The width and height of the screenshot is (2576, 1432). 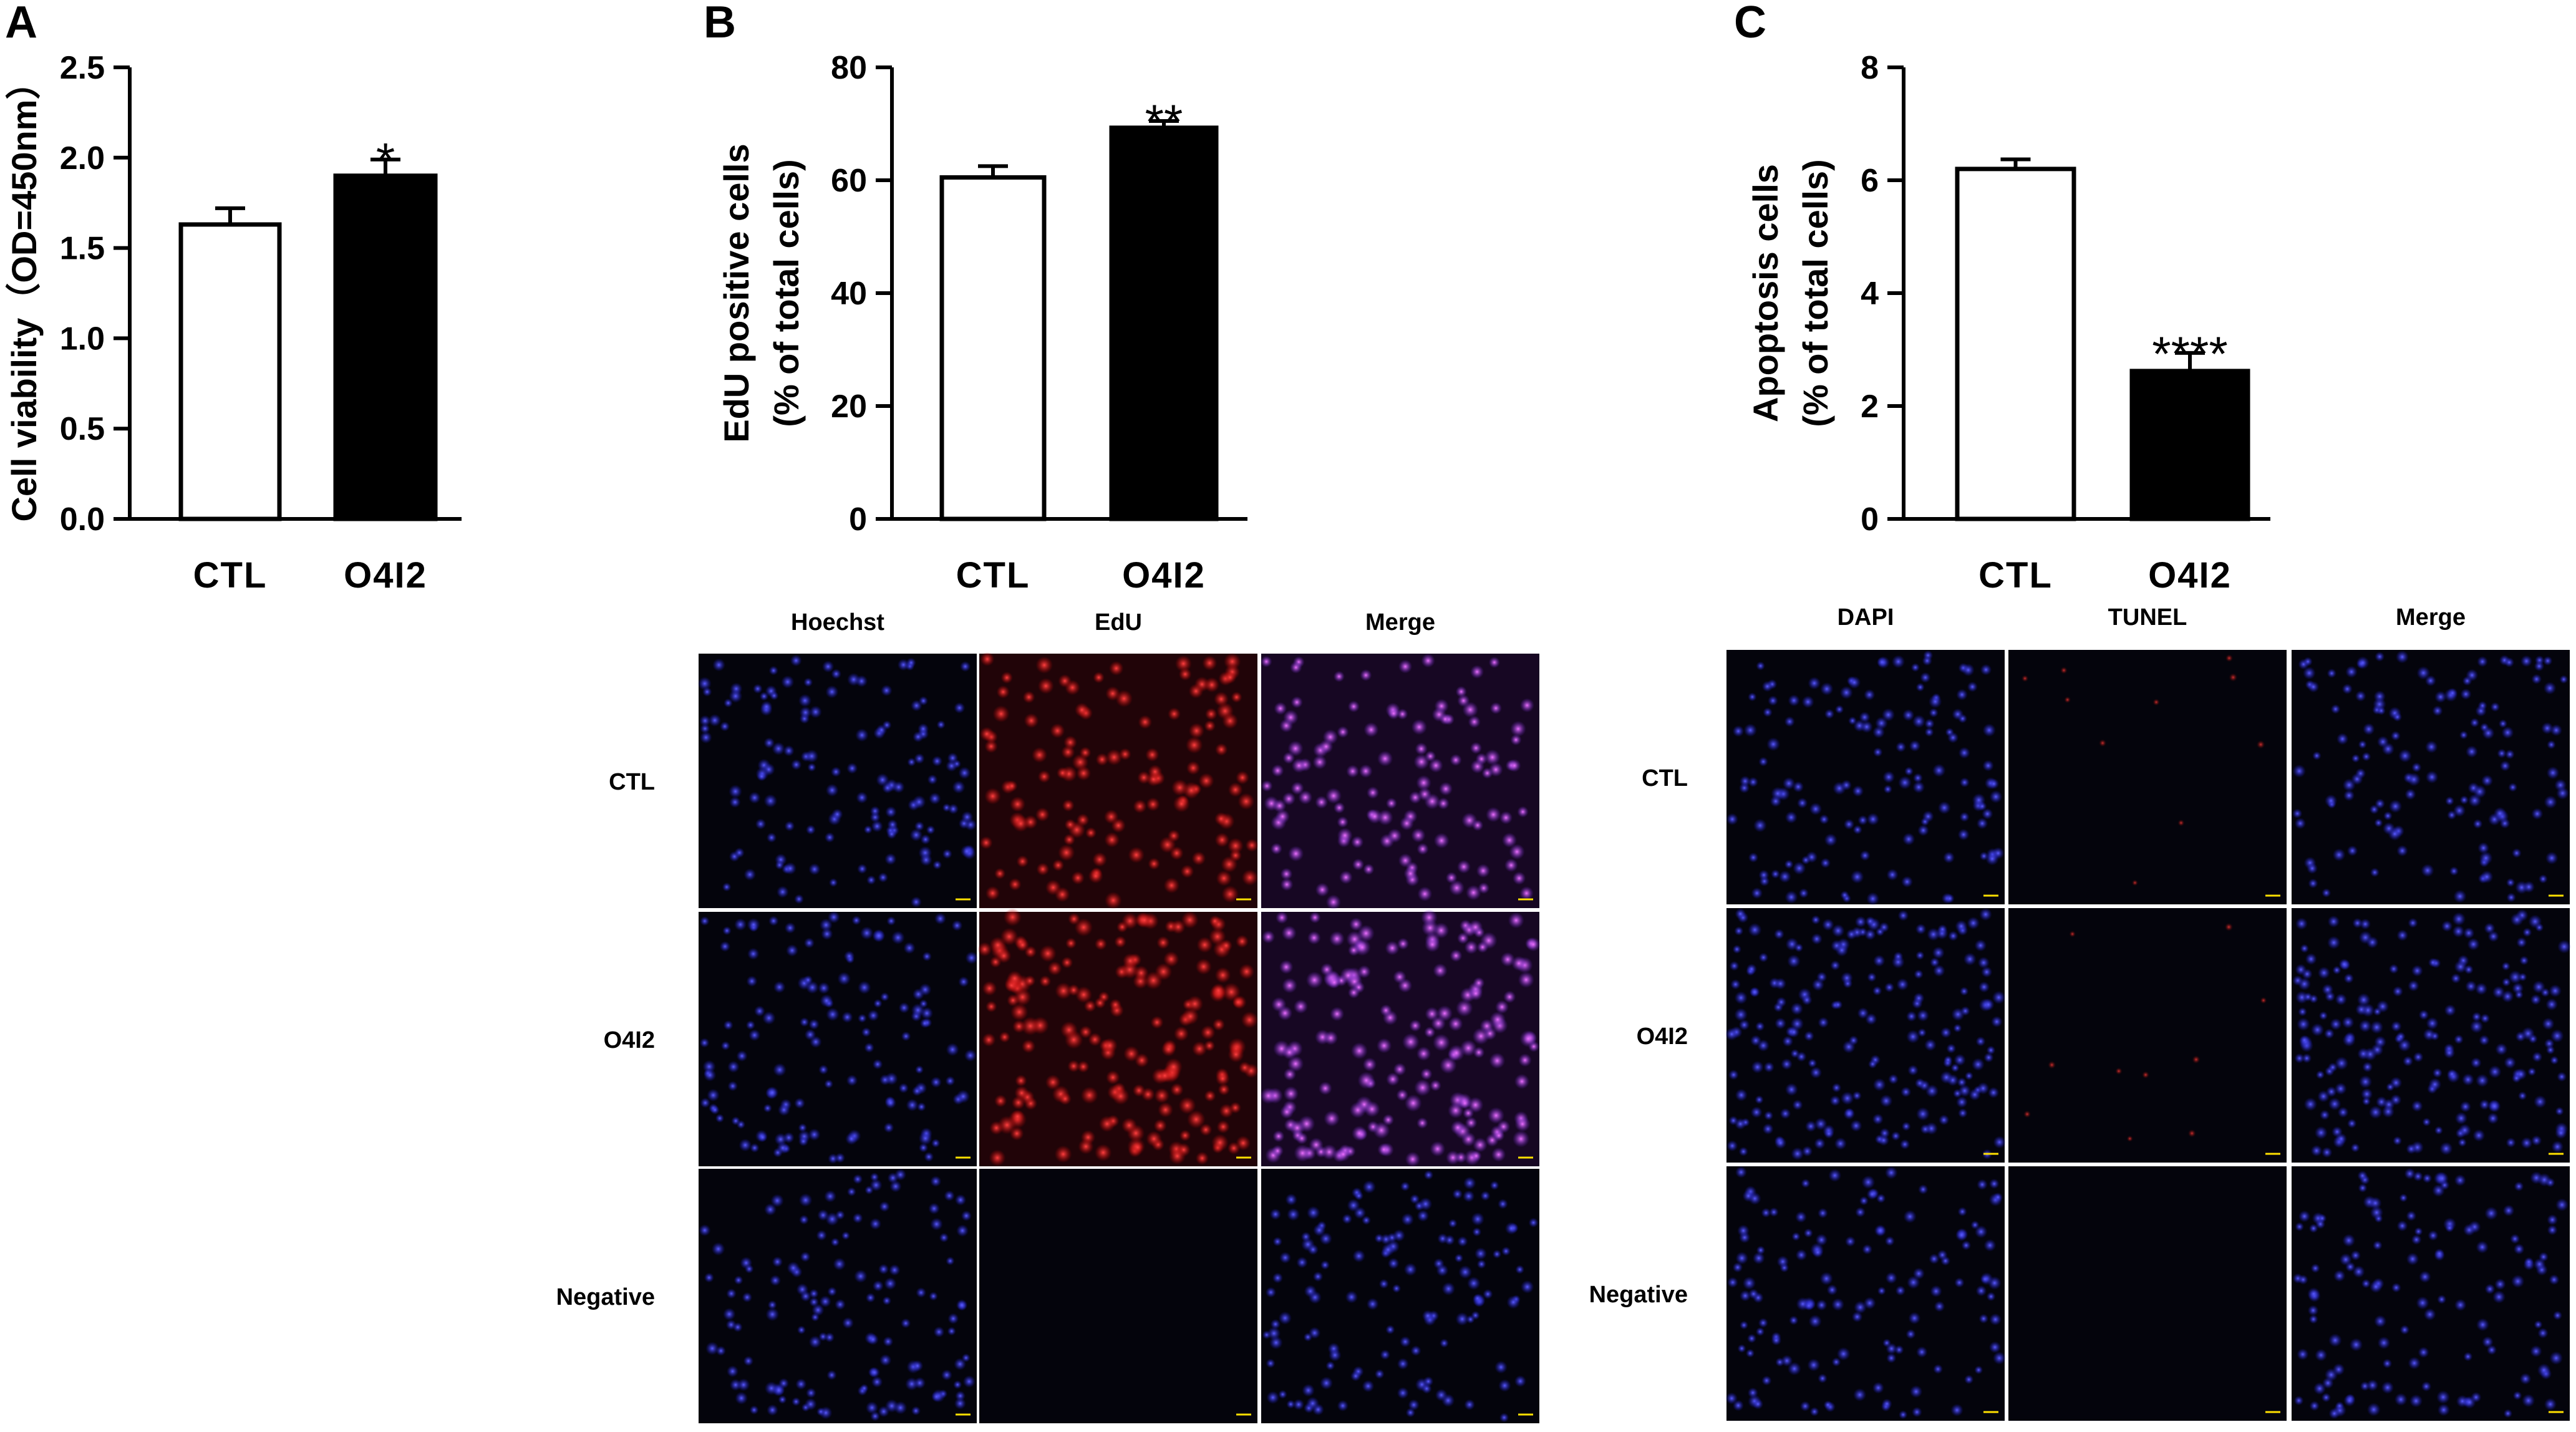 I want to click on micrograph-o4i2-tunel, so click(x=2147, y=1035).